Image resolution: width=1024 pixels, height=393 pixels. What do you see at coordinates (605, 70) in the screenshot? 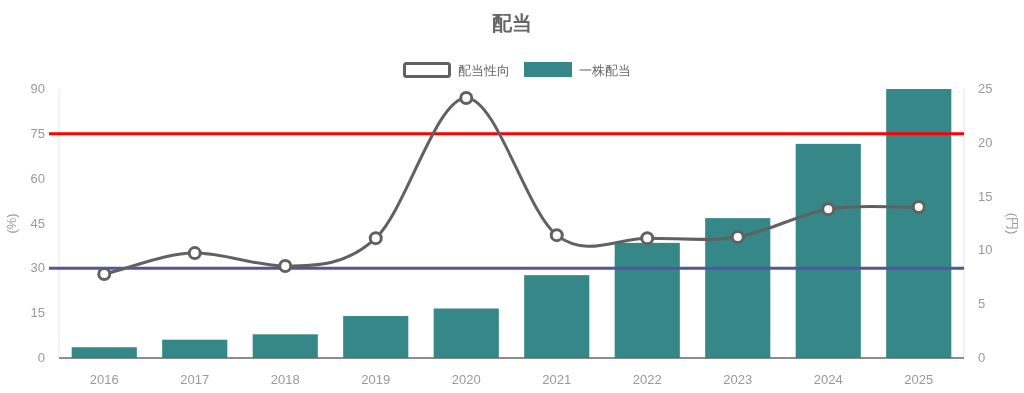
I see `legend-label: 一株配当` at bounding box center [605, 70].